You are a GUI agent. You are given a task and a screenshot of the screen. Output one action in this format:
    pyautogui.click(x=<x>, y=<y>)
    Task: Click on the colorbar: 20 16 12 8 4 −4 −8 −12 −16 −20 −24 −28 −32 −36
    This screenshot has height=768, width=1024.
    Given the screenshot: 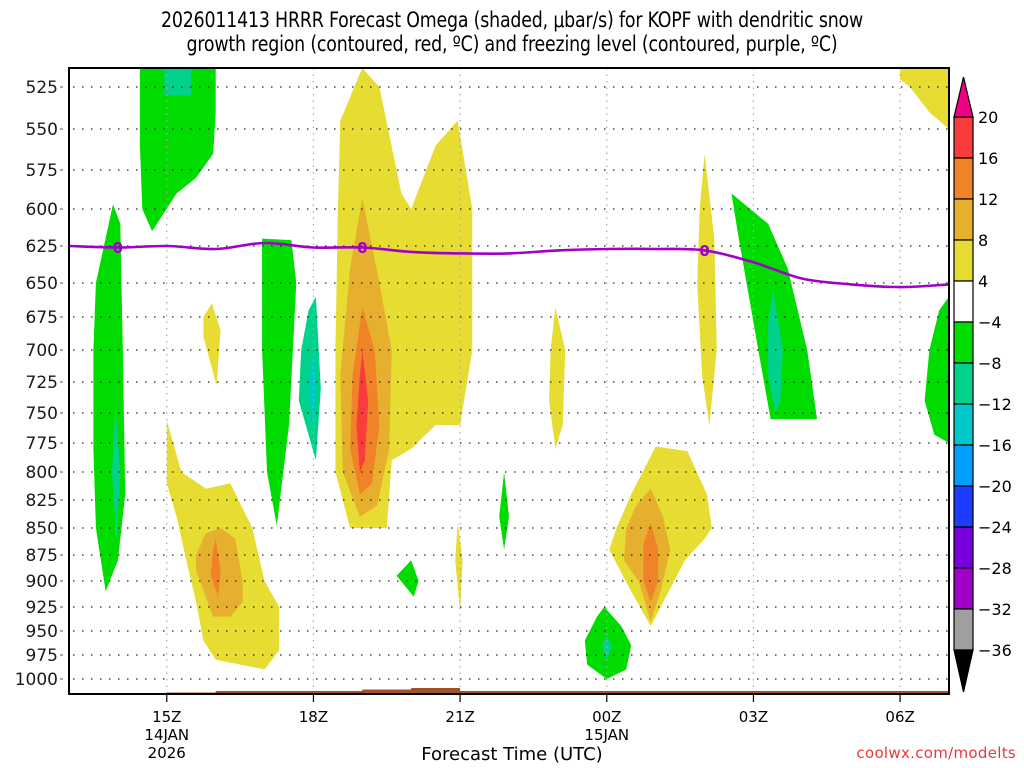 What is the action you would take?
    pyautogui.click(x=982, y=384)
    